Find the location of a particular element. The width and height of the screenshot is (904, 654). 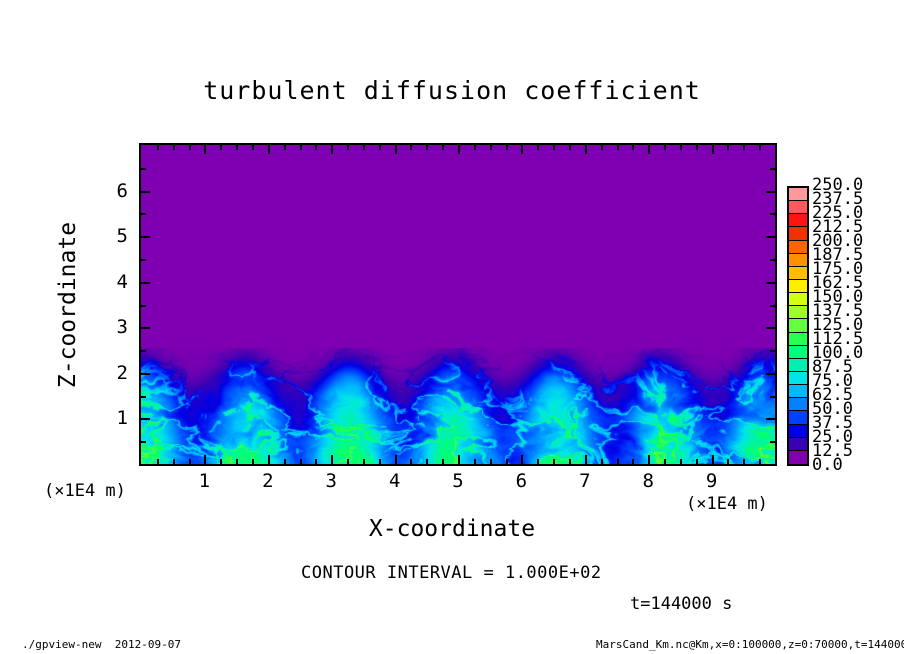

colorbar-label: 0.0 is located at coordinates (827, 465).